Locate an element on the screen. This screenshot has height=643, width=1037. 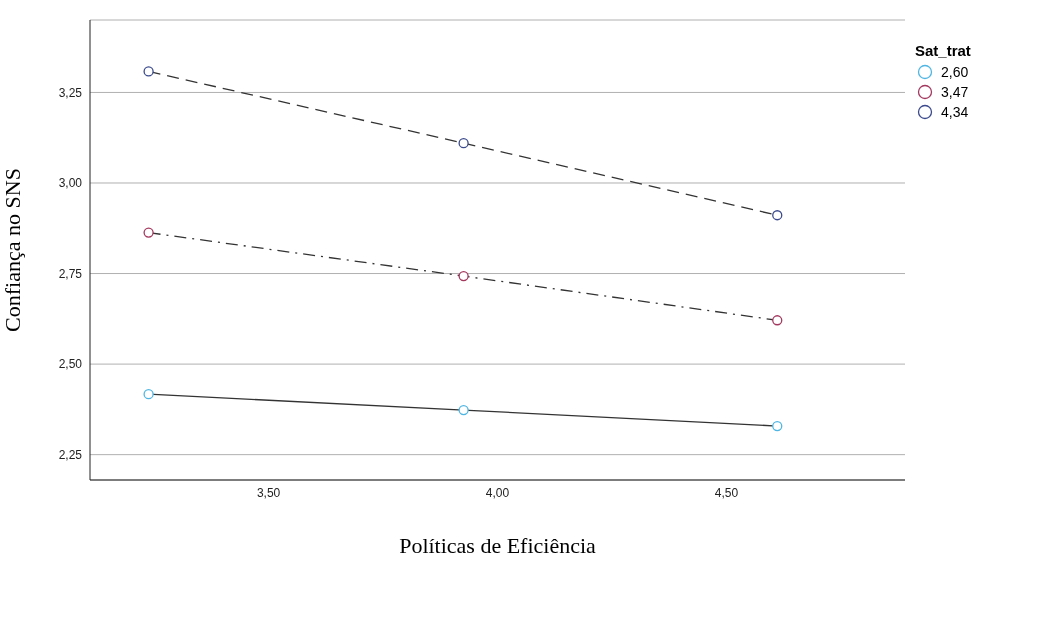
legend-label: 2,60 is located at coordinates (955, 72).